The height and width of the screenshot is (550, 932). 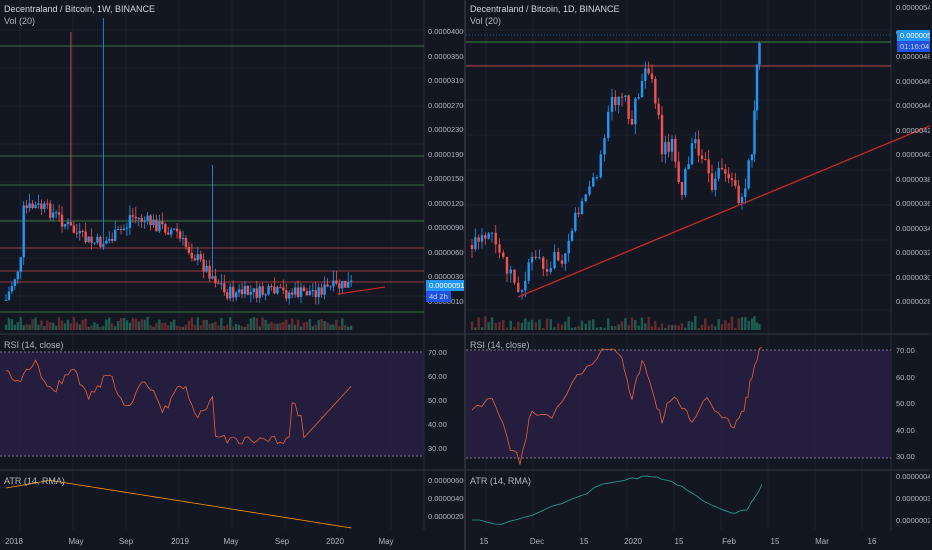 I want to click on time-axis-tick: 2020, so click(x=335, y=541).